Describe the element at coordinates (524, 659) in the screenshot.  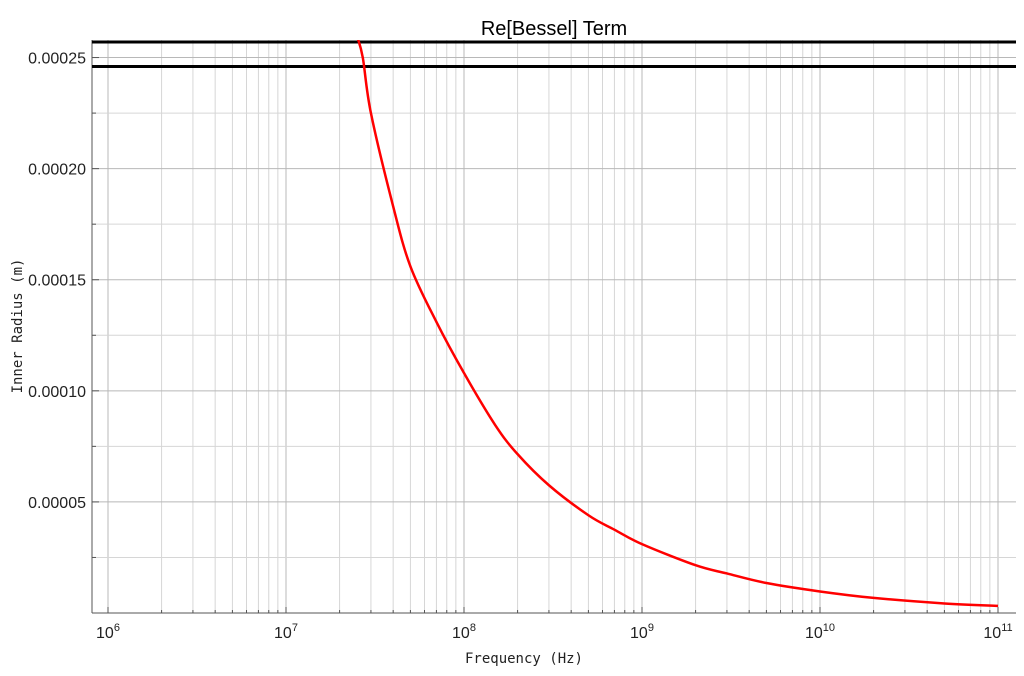
I see `x-axis-label: Frequency (Hz)` at that location.